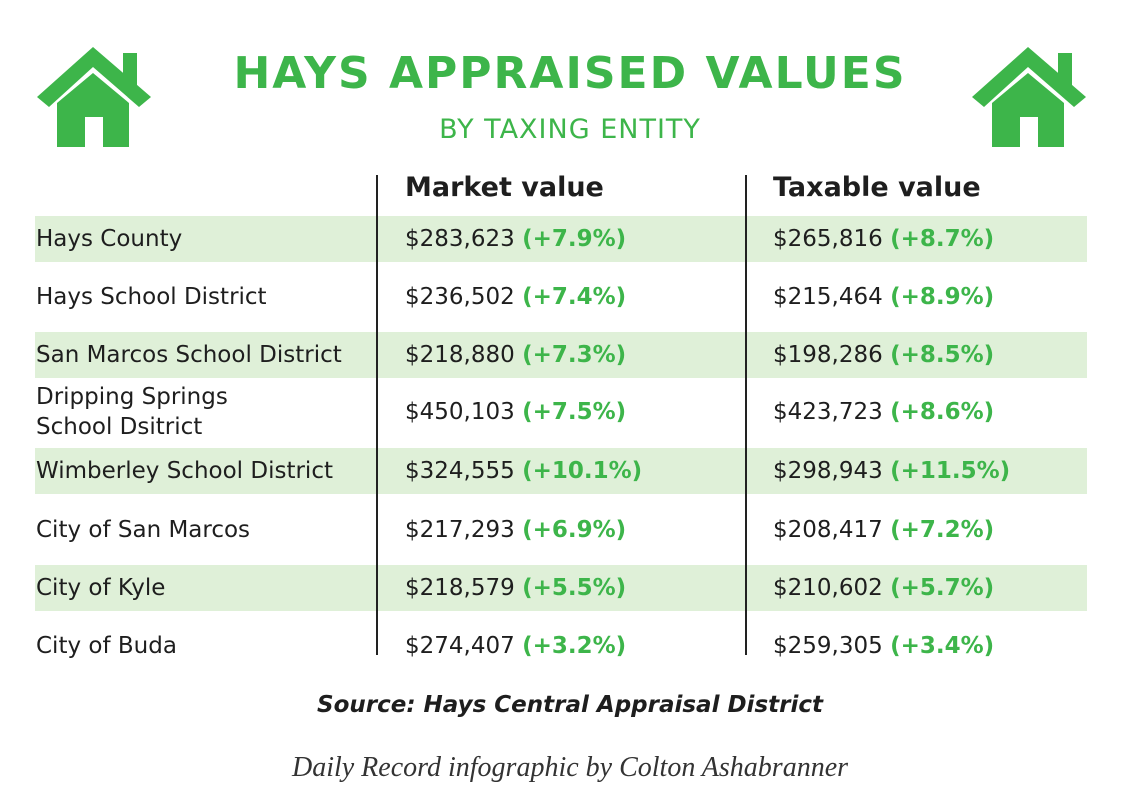 The height and width of the screenshot is (798, 1140). I want to click on entity-name: City of Buda, so click(106, 646).